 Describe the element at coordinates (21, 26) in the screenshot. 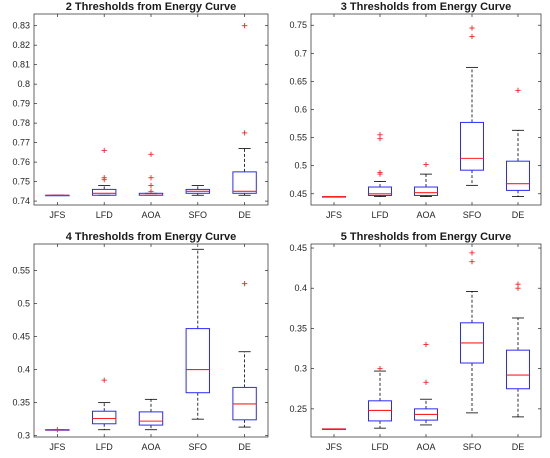

I see `y-tick-label: 0.83` at that location.